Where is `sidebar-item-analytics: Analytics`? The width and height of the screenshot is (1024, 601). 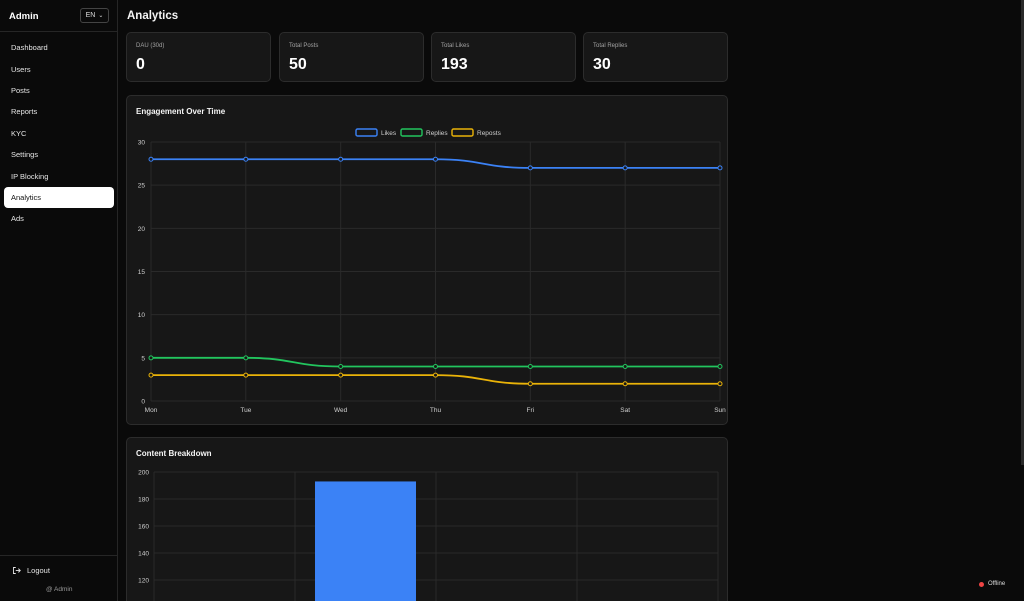 sidebar-item-analytics: Analytics is located at coordinates (59, 197).